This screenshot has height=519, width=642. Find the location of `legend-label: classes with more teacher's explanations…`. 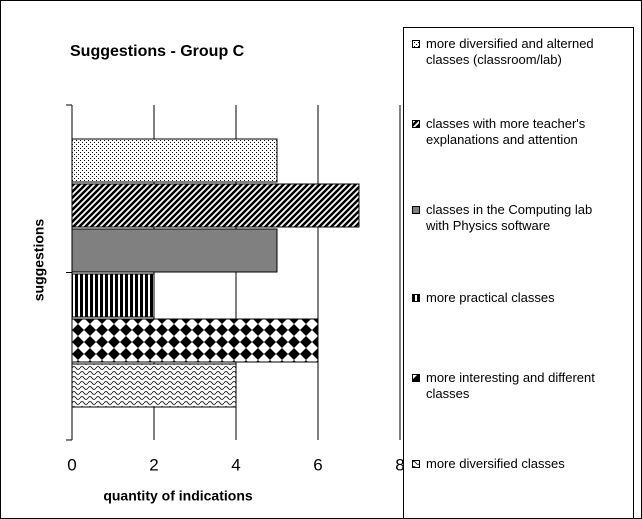

legend-label: classes with more teacher's explanations… is located at coordinates (506, 131).